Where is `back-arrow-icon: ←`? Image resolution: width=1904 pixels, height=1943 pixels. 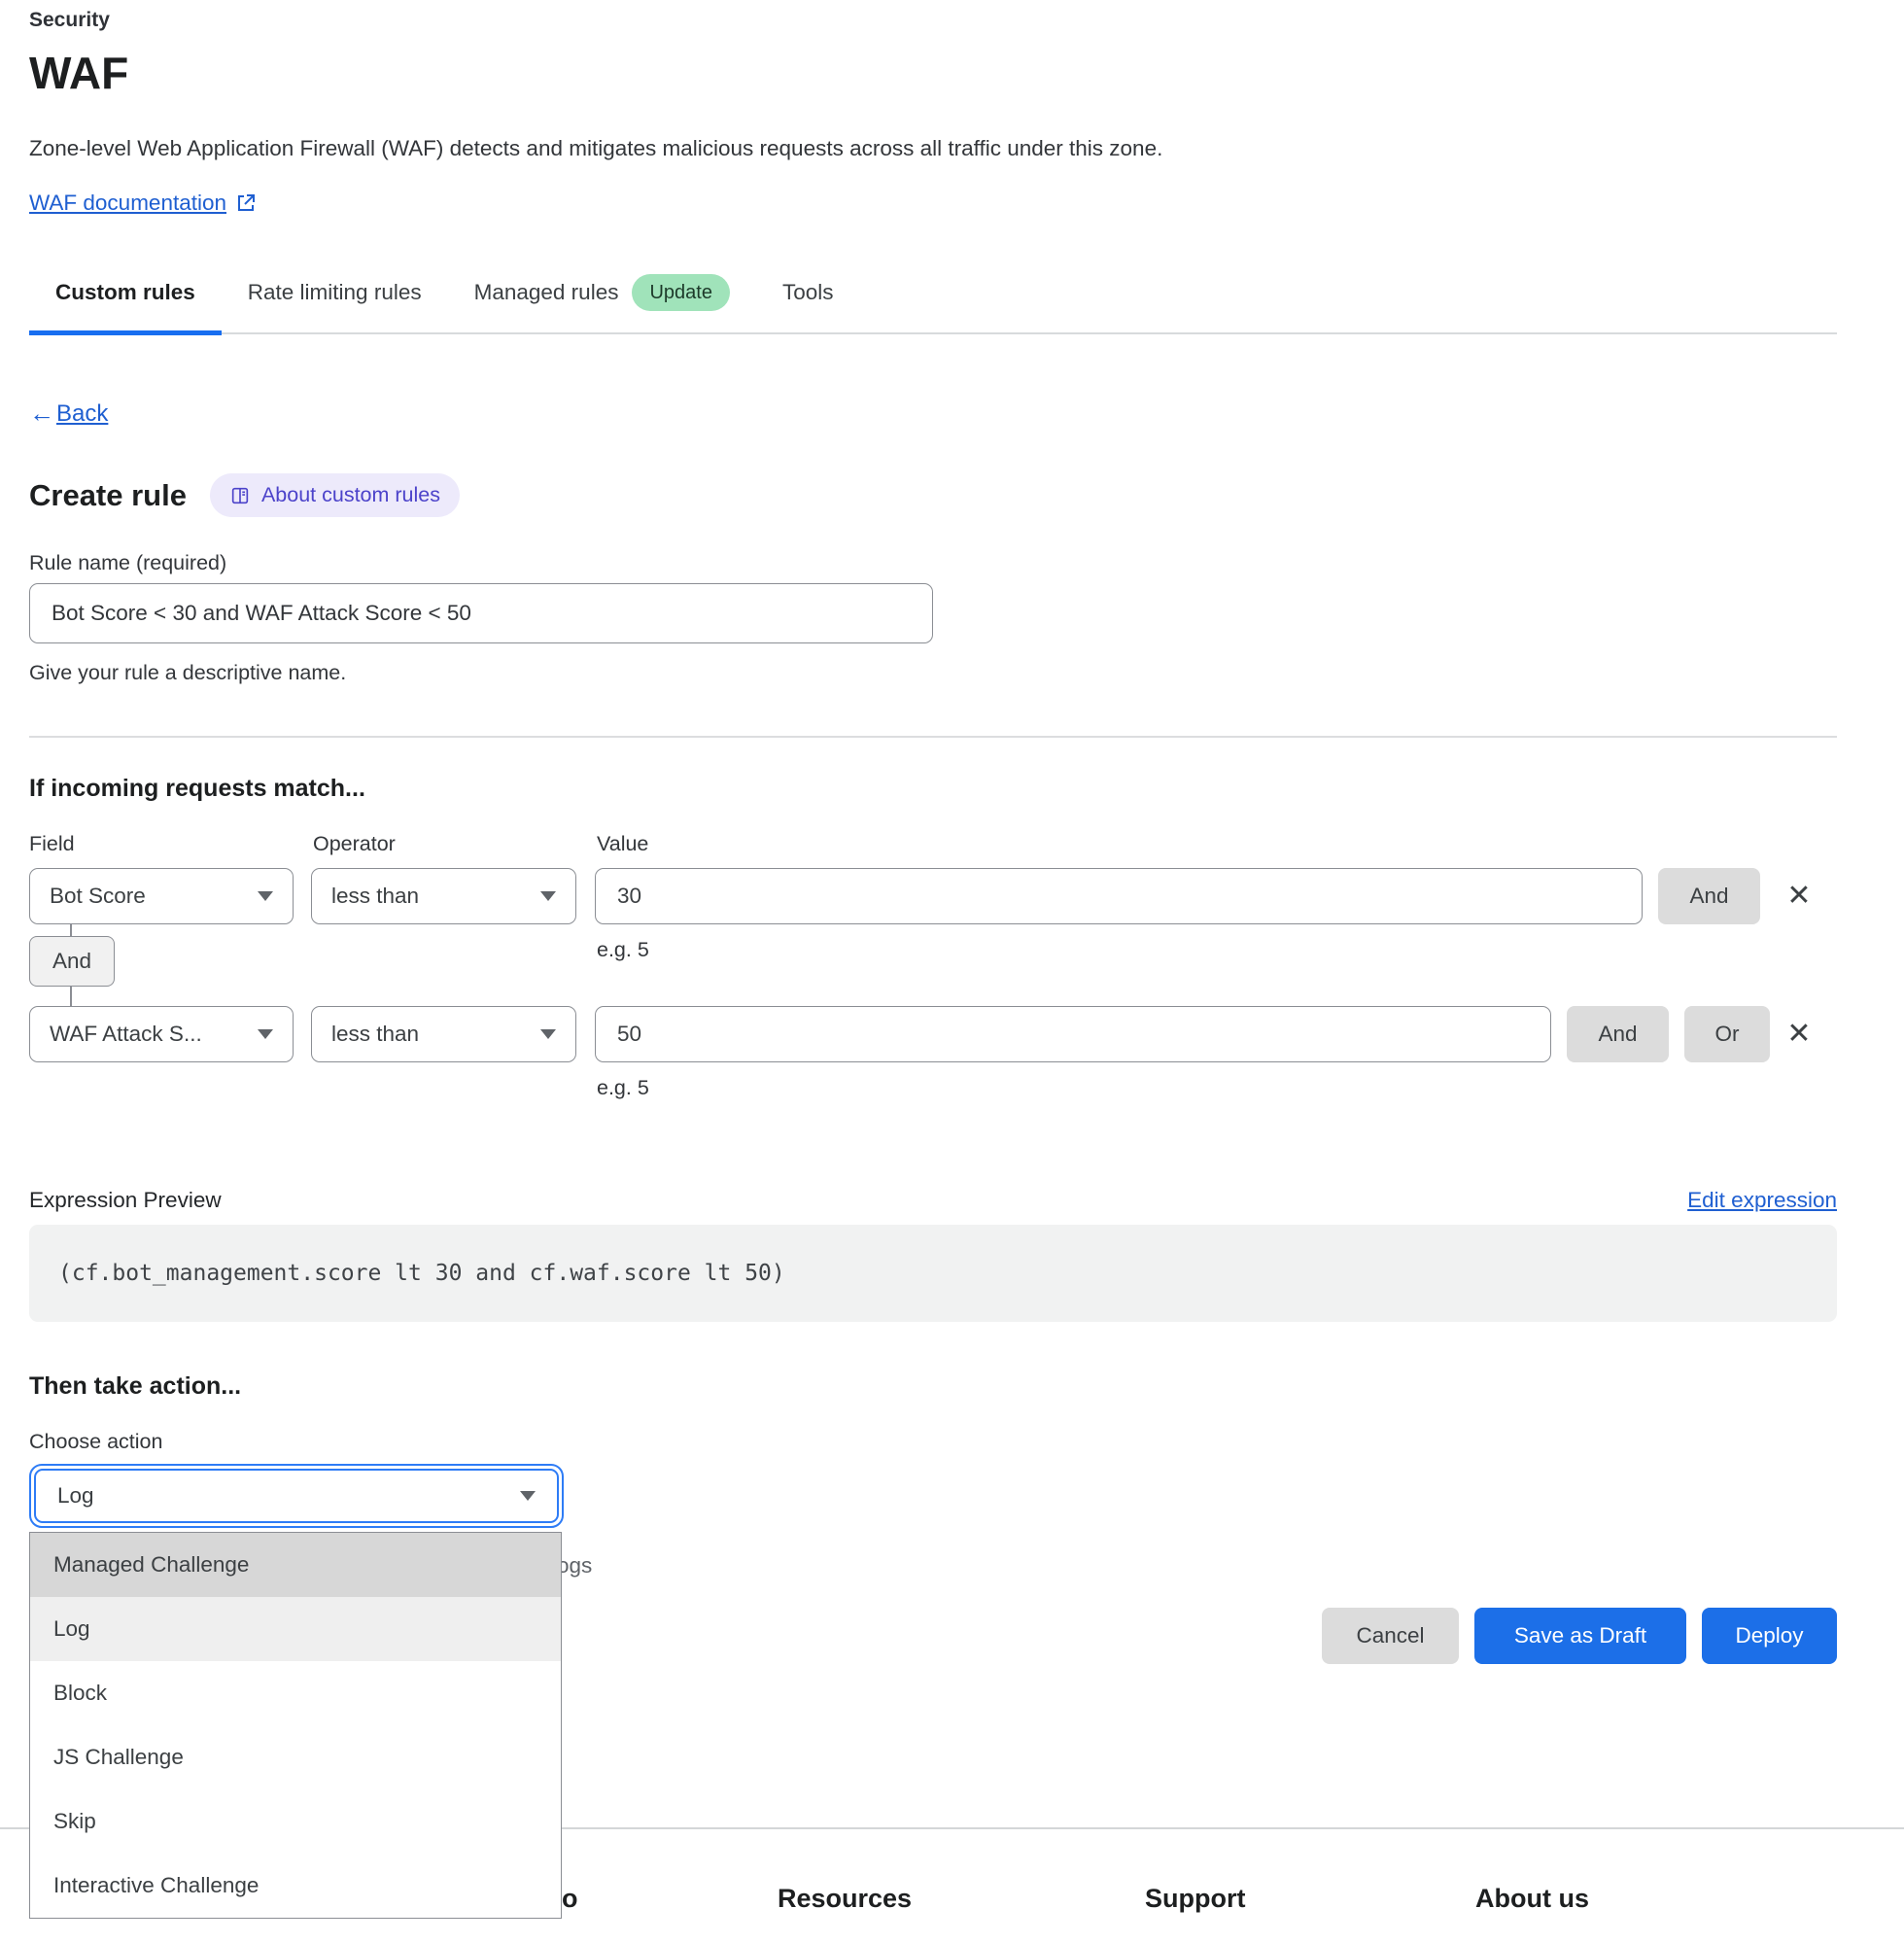
back-arrow-icon: ← is located at coordinates (41, 413).